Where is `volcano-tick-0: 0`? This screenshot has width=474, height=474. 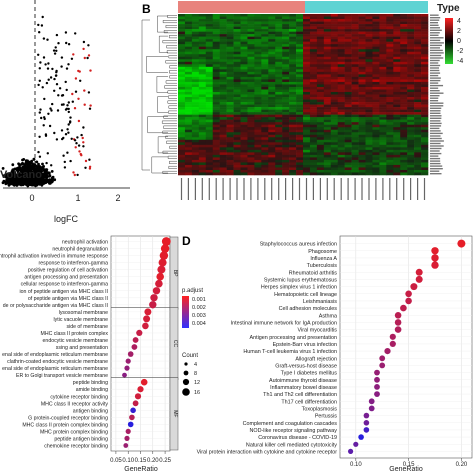 volcano-tick-0: 0 is located at coordinates (31, 198).